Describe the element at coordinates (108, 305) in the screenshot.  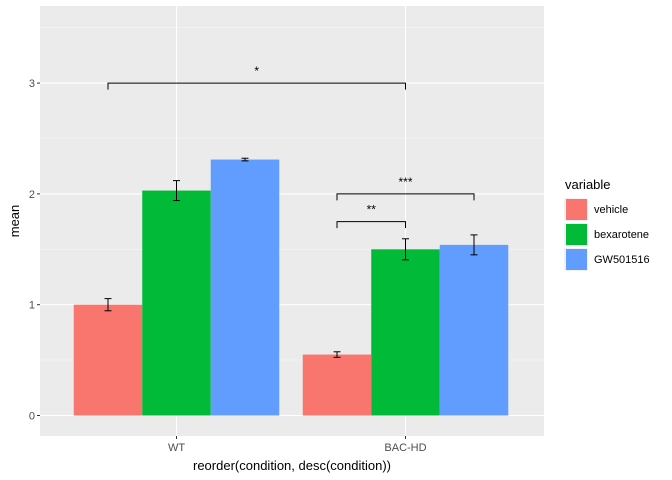
I see `error-bar-vehicle-WT` at that location.